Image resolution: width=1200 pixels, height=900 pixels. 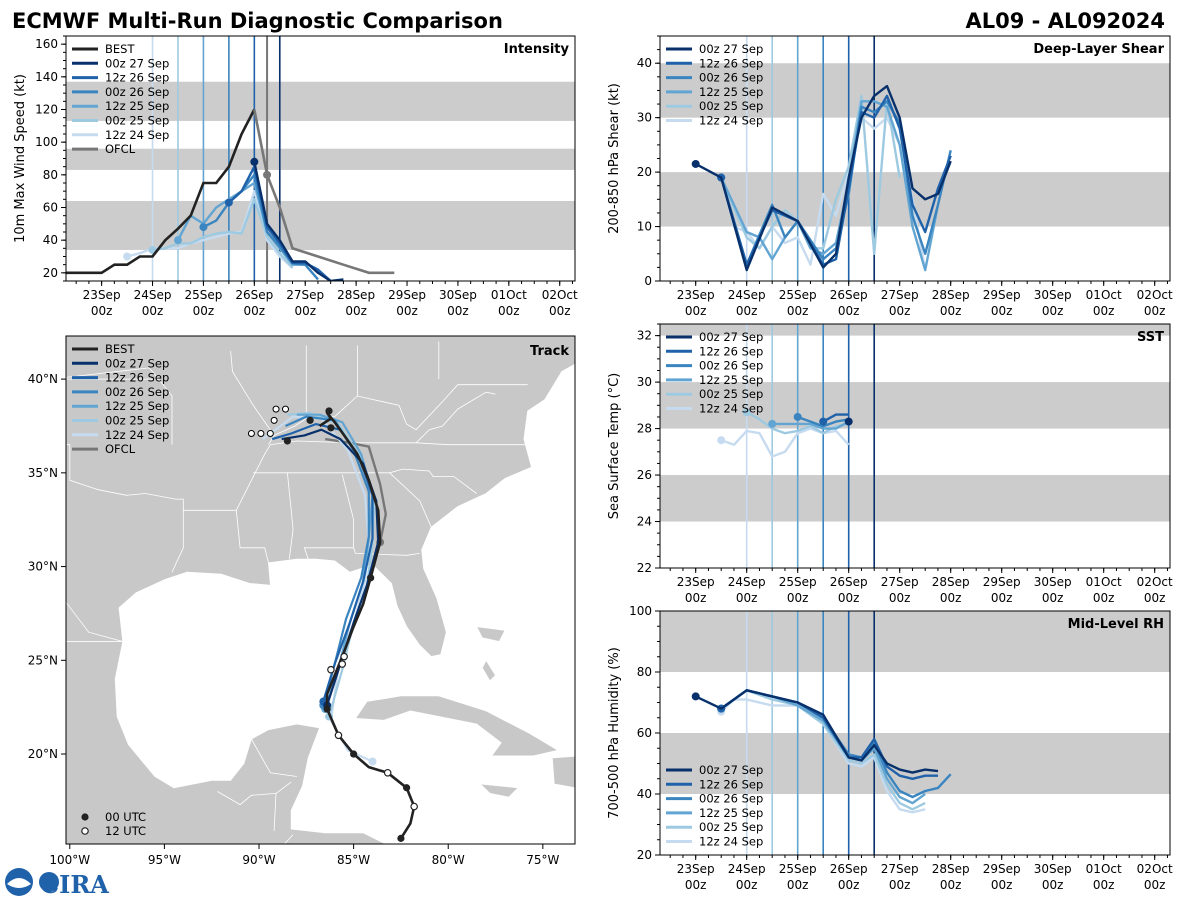 I want to click on intensity-ytick-label: 100, so click(x=46, y=142).